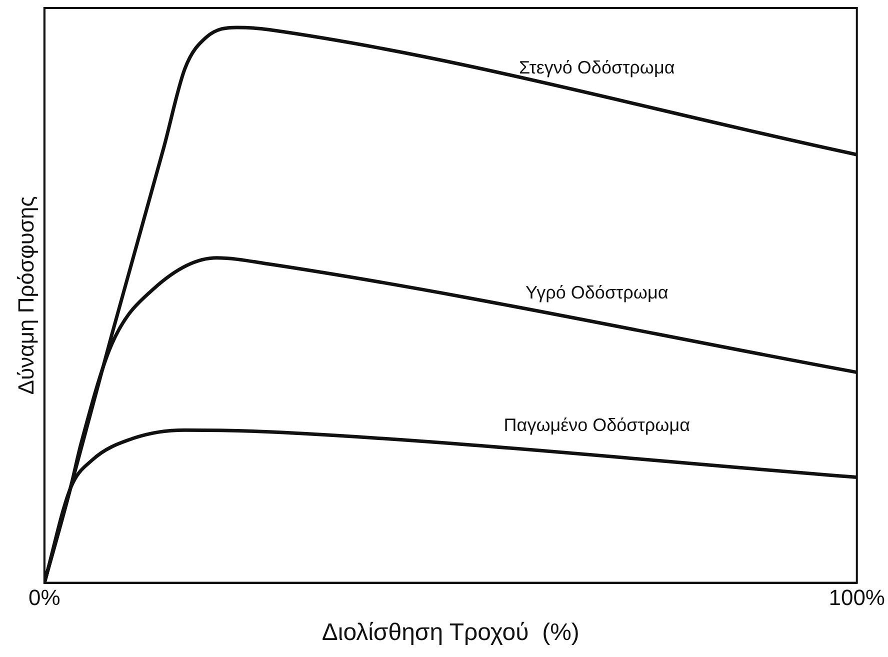 The height and width of the screenshot is (657, 888). Describe the element at coordinates (25, 295) in the screenshot. I see `y-axis-title: Δύναμη Πρόσφυσης` at that location.